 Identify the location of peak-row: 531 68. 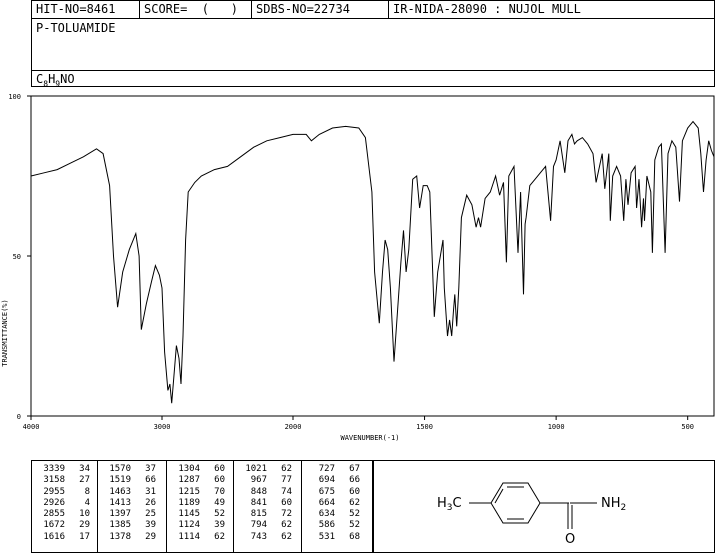
(337, 537).